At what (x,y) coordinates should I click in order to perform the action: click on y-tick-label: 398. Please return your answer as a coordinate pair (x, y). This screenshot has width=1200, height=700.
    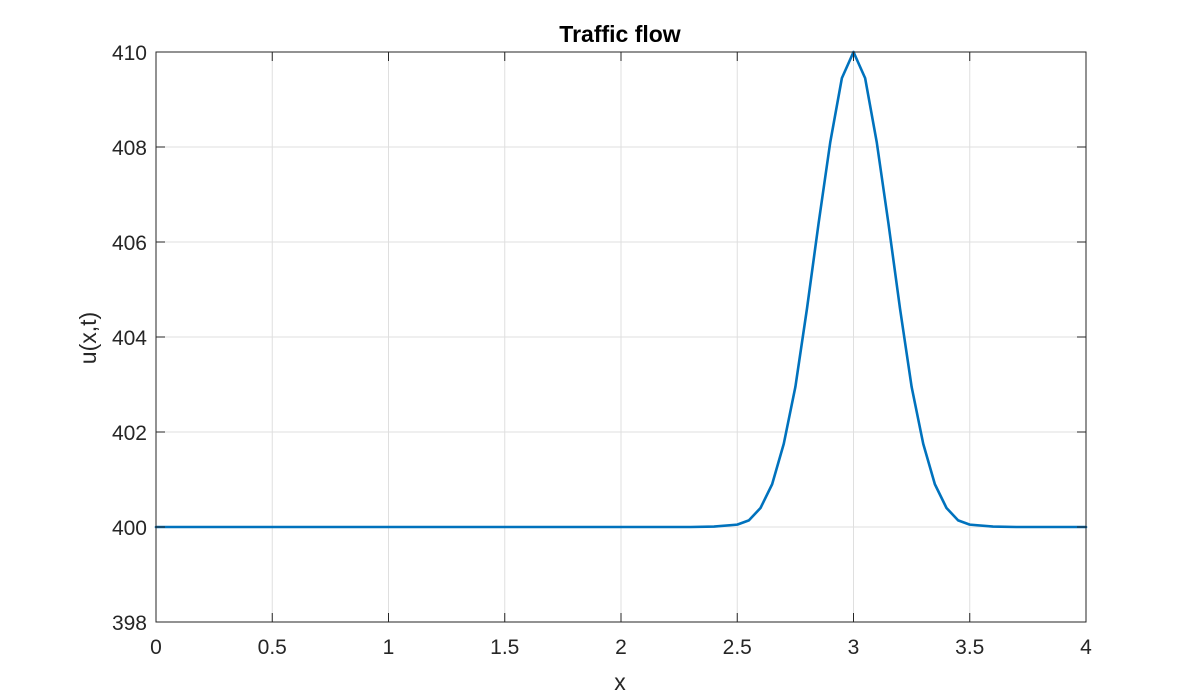
    Looking at the image, I should click on (129, 623).